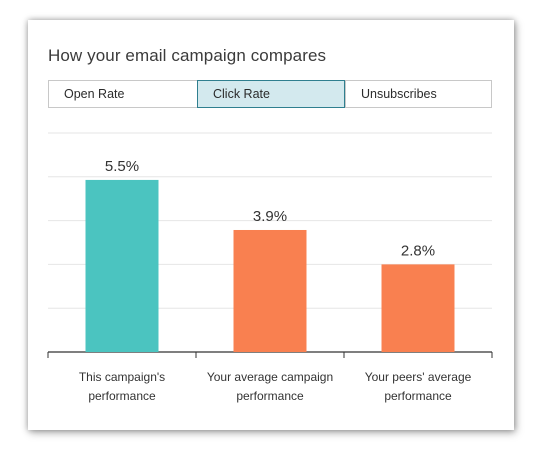 The height and width of the screenshot is (455, 539). What do you see at coordinates (94, 94) in the screenshot?
I see `tab-open-rate: Open Rate` at bounding box center [94, 94].